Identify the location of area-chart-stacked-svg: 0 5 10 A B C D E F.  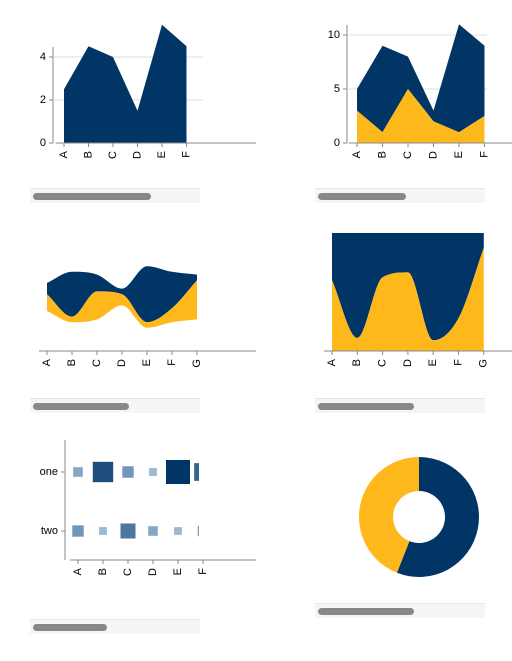
(420, 91).